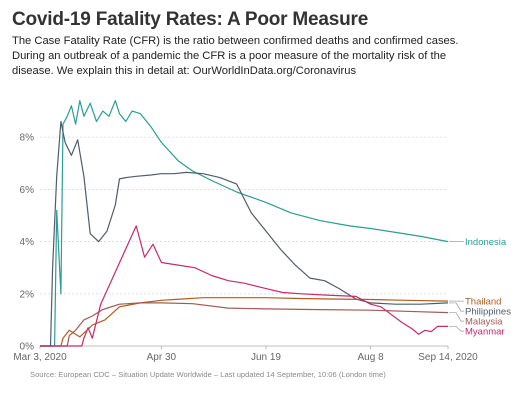 The height and width of the screenshot is (400, 511). Describe the element at coordinates (448, 357) in the screenshot. I see `x-tick-label: Sep 14, 2020` at that location.